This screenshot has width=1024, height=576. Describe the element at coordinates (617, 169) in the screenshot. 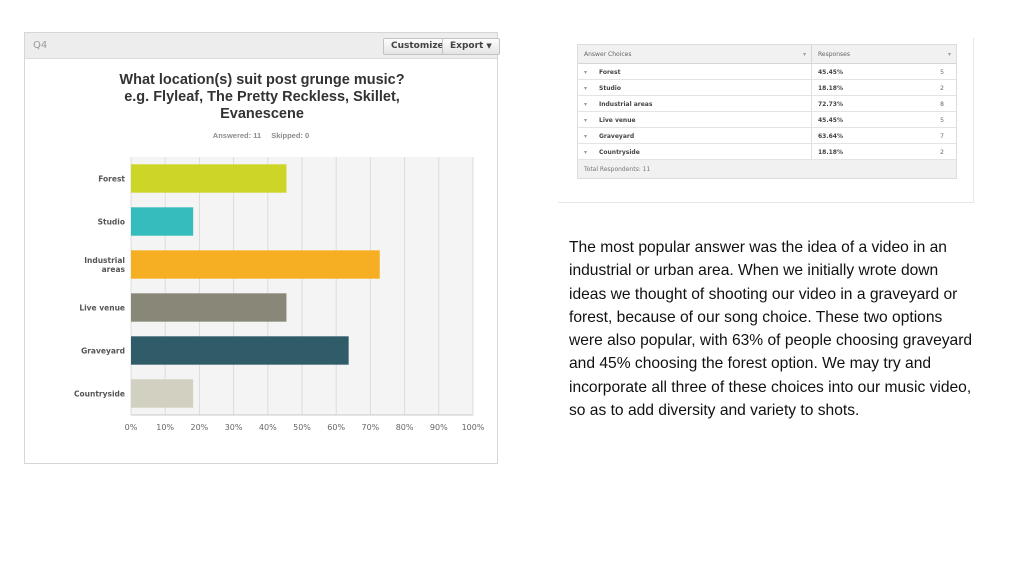

I see `total-respondents: Total Respondents: 11` at that location.